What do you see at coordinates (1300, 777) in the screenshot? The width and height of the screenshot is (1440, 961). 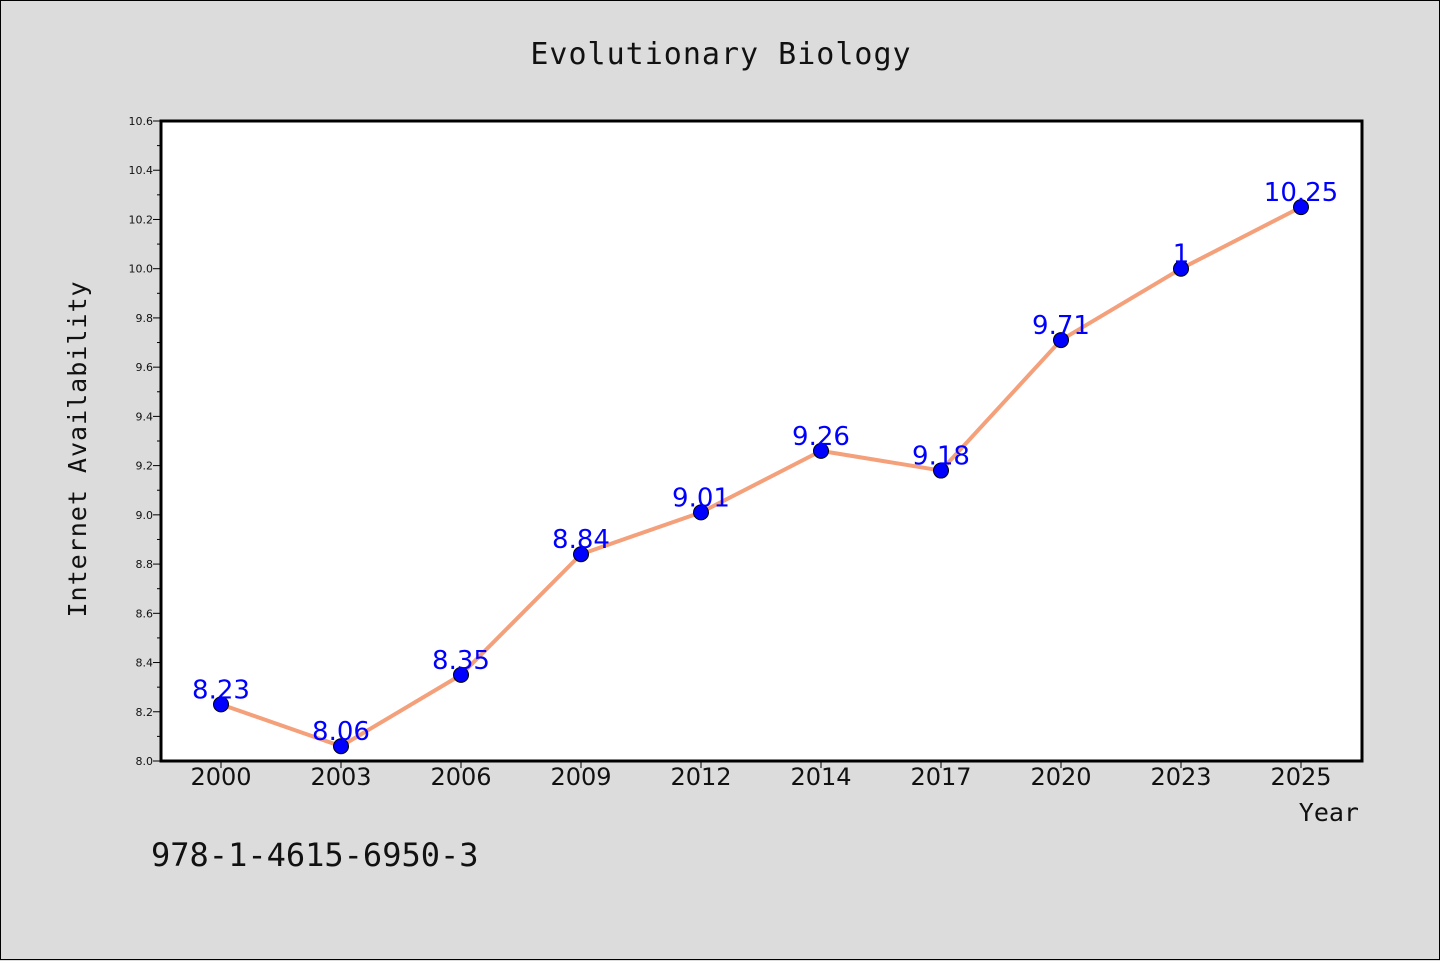 I see `x-tick-label: 2025` at bounding box center [1300, 777].